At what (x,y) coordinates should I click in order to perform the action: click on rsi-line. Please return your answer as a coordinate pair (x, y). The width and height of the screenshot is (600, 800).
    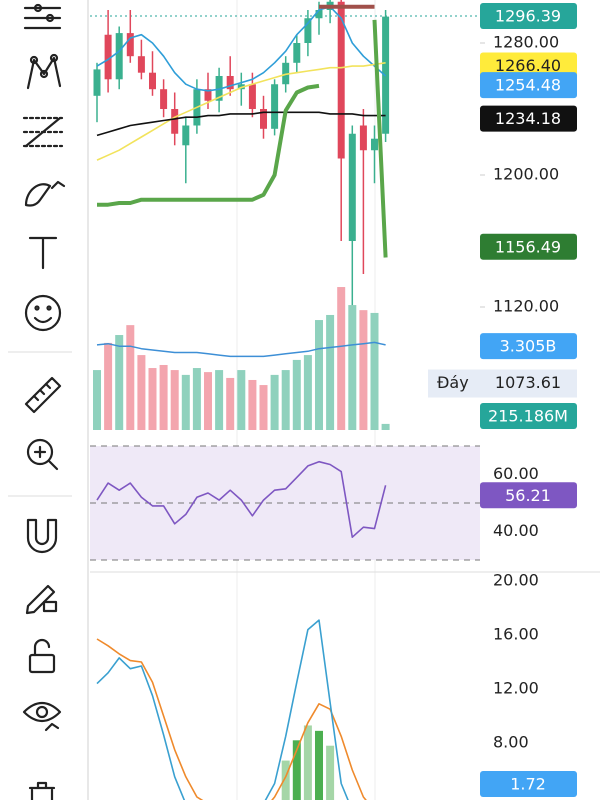
    Looking at the image, I should click on (241, 499).